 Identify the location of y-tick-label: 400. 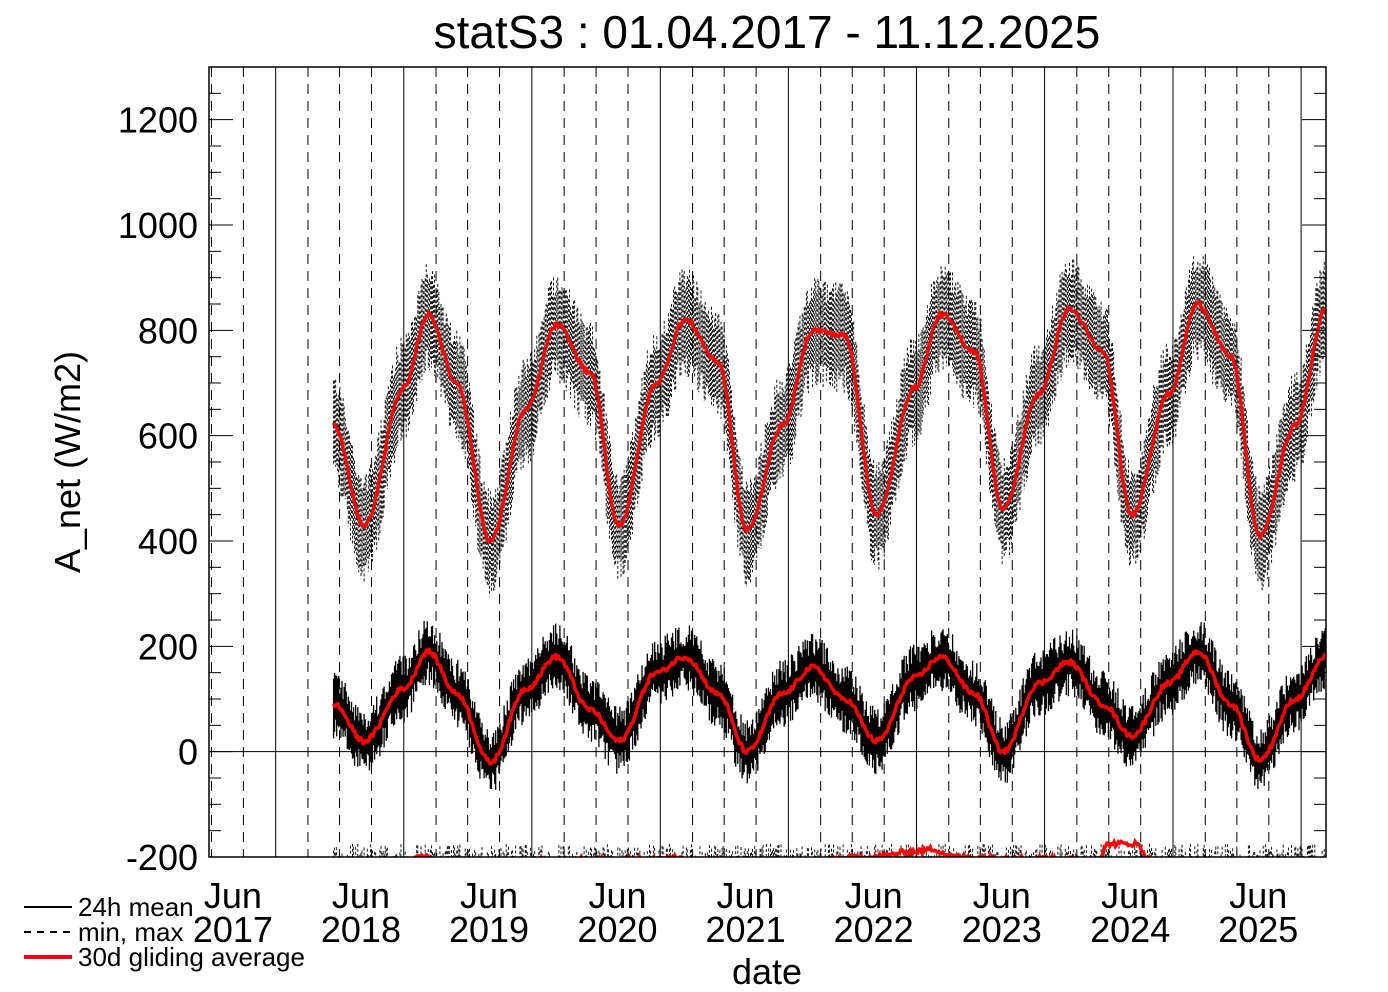
(168, 541).